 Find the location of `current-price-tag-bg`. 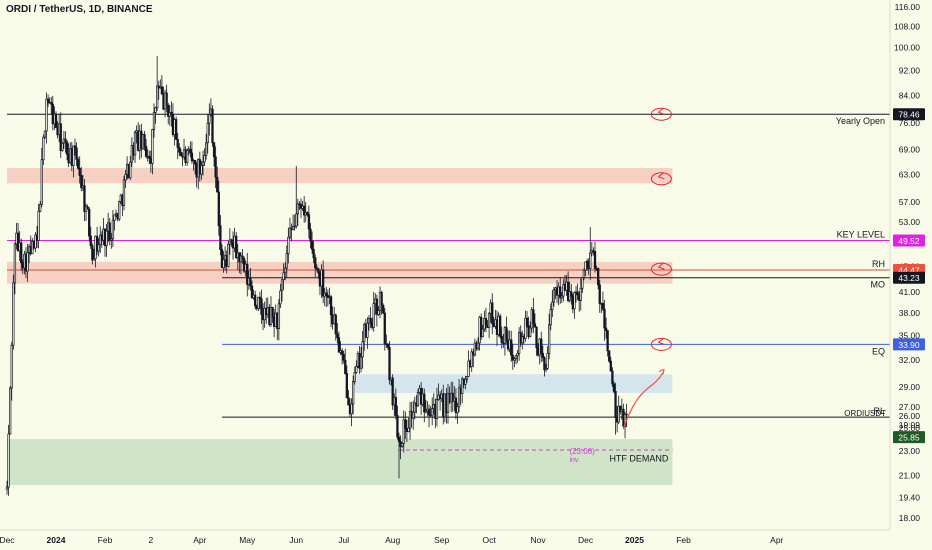

current-price-tag-bg is located at coordinates (909, 437).